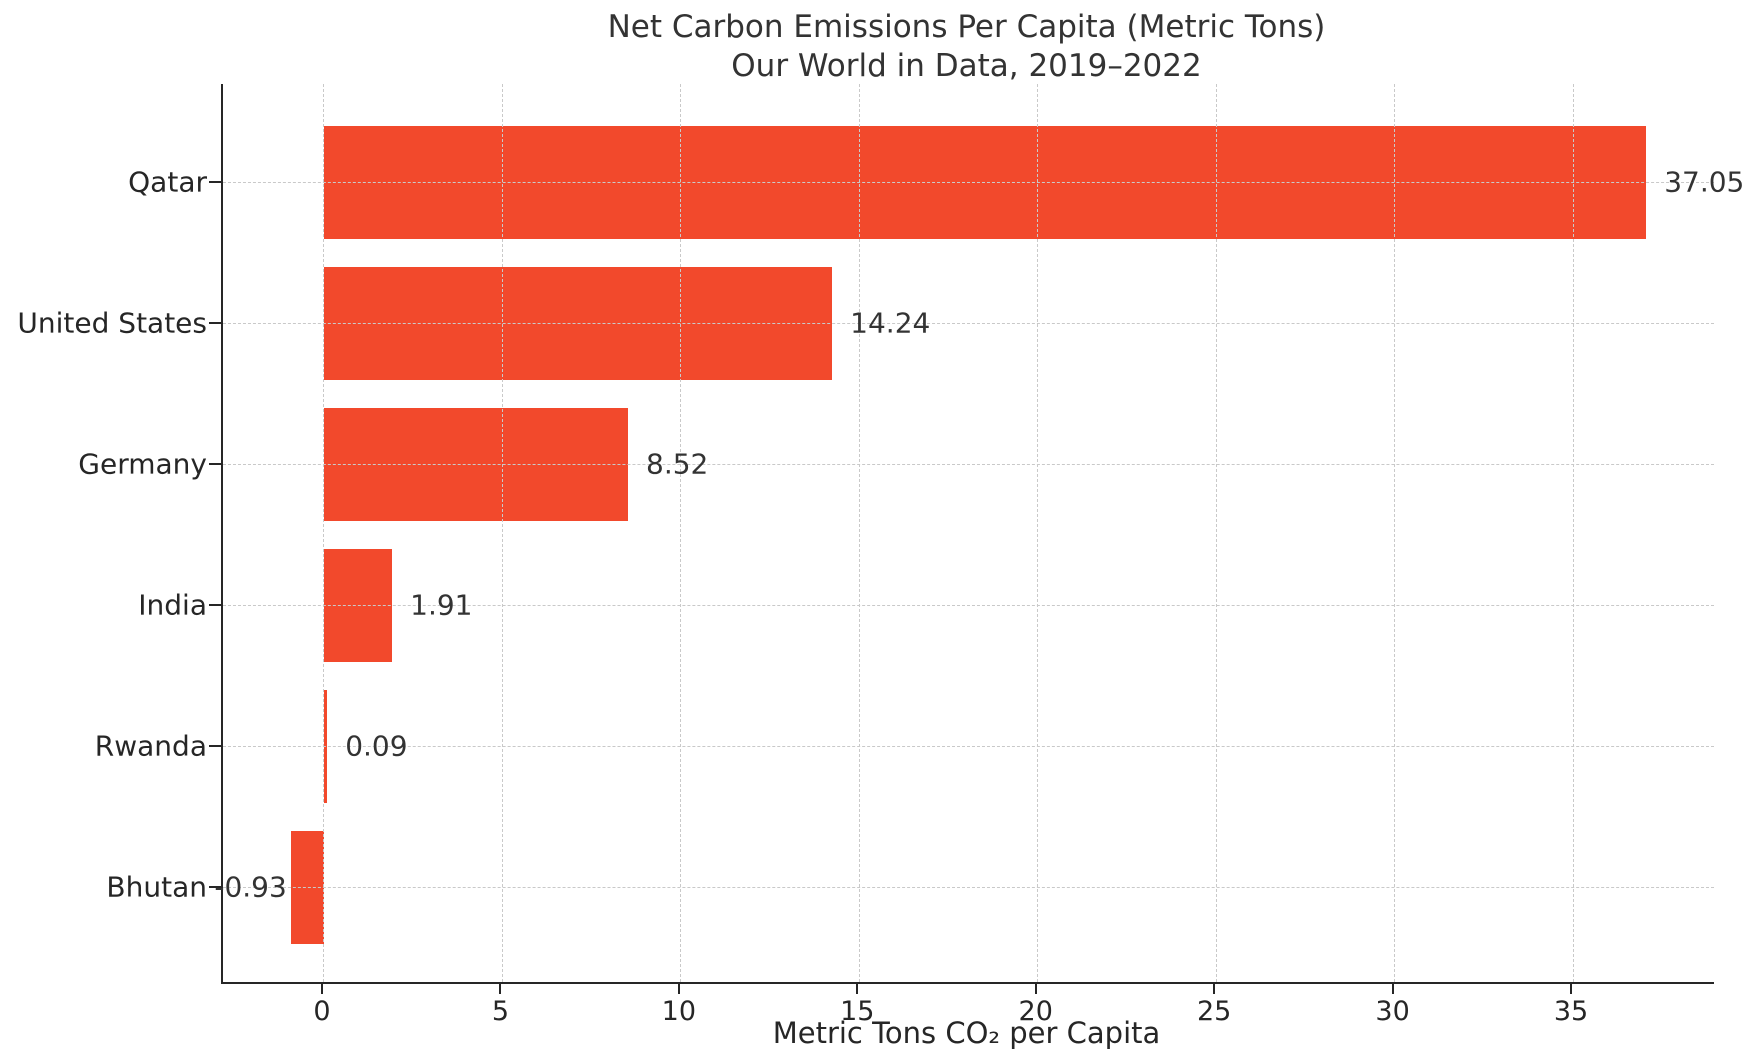 The width and height of the screenshot is (1756, 1056). What do you see at coordinates (322, 1011) in the screenshot?
I see `x-tick-label-0: 0` at bounding box center [322, 1011].